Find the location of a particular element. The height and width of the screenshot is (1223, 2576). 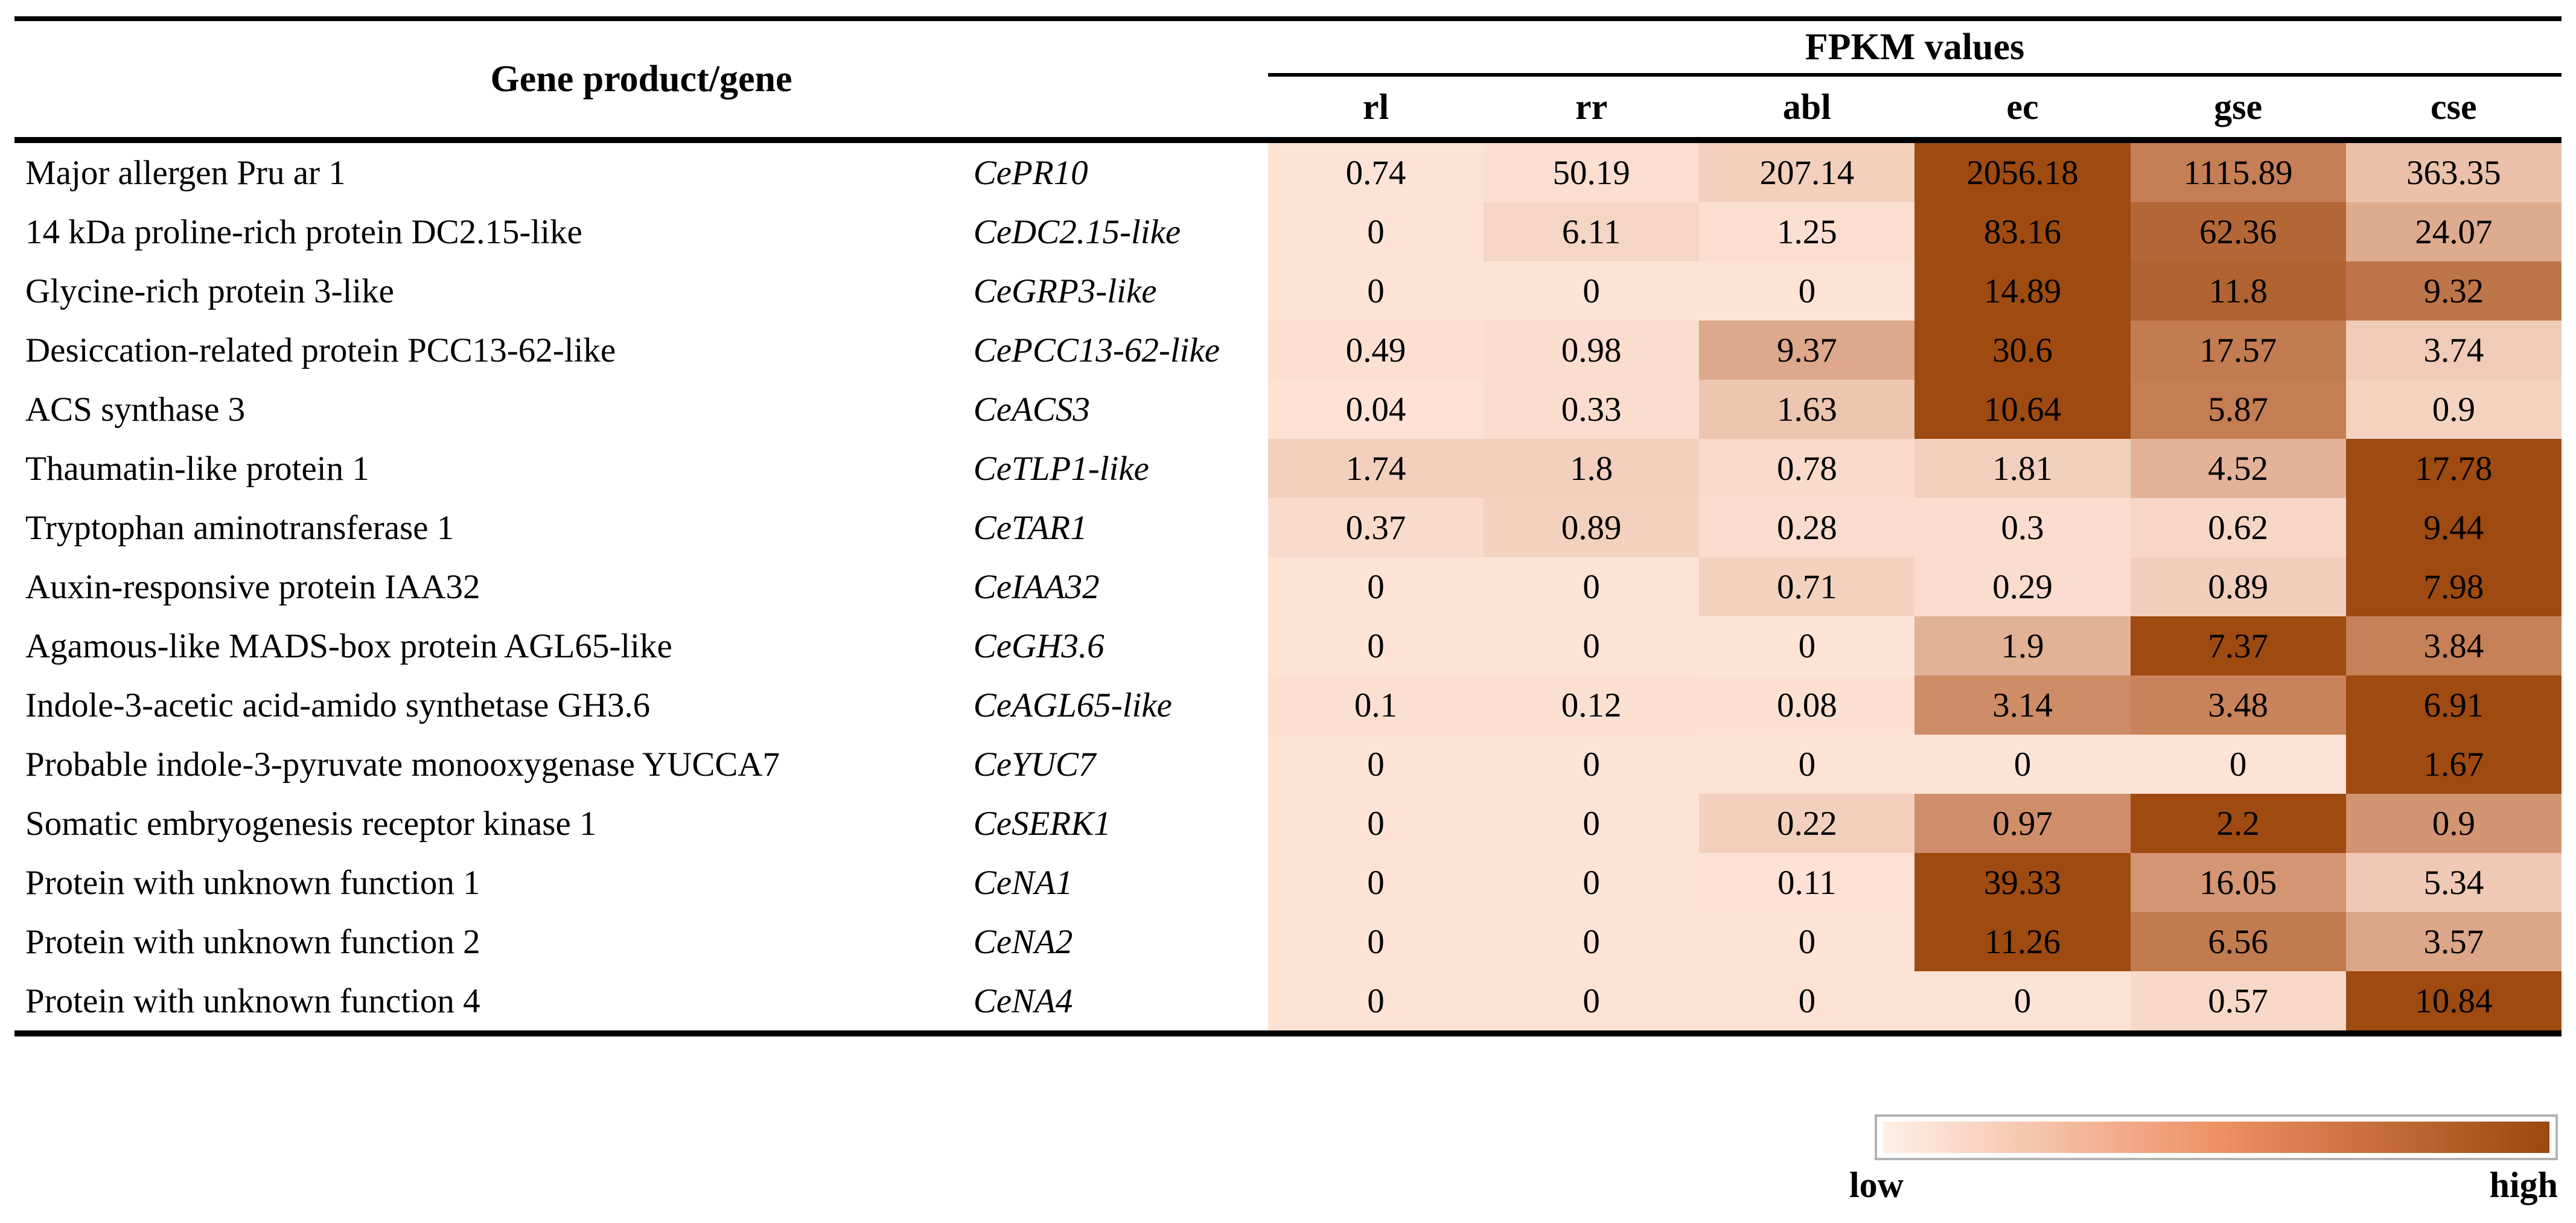

gene-name-cell: CeGRP3-like is located at coordinates (1065, 291).